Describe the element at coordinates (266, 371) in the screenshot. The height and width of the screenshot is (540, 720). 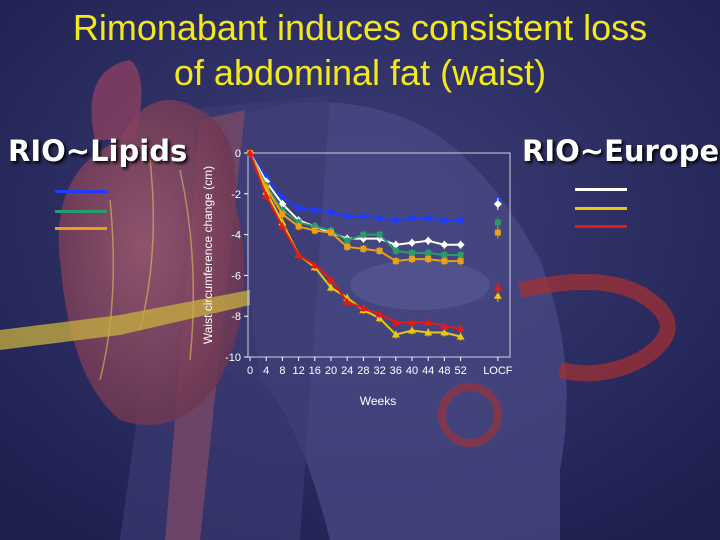
I see `x-tick-label: 4` at that location.